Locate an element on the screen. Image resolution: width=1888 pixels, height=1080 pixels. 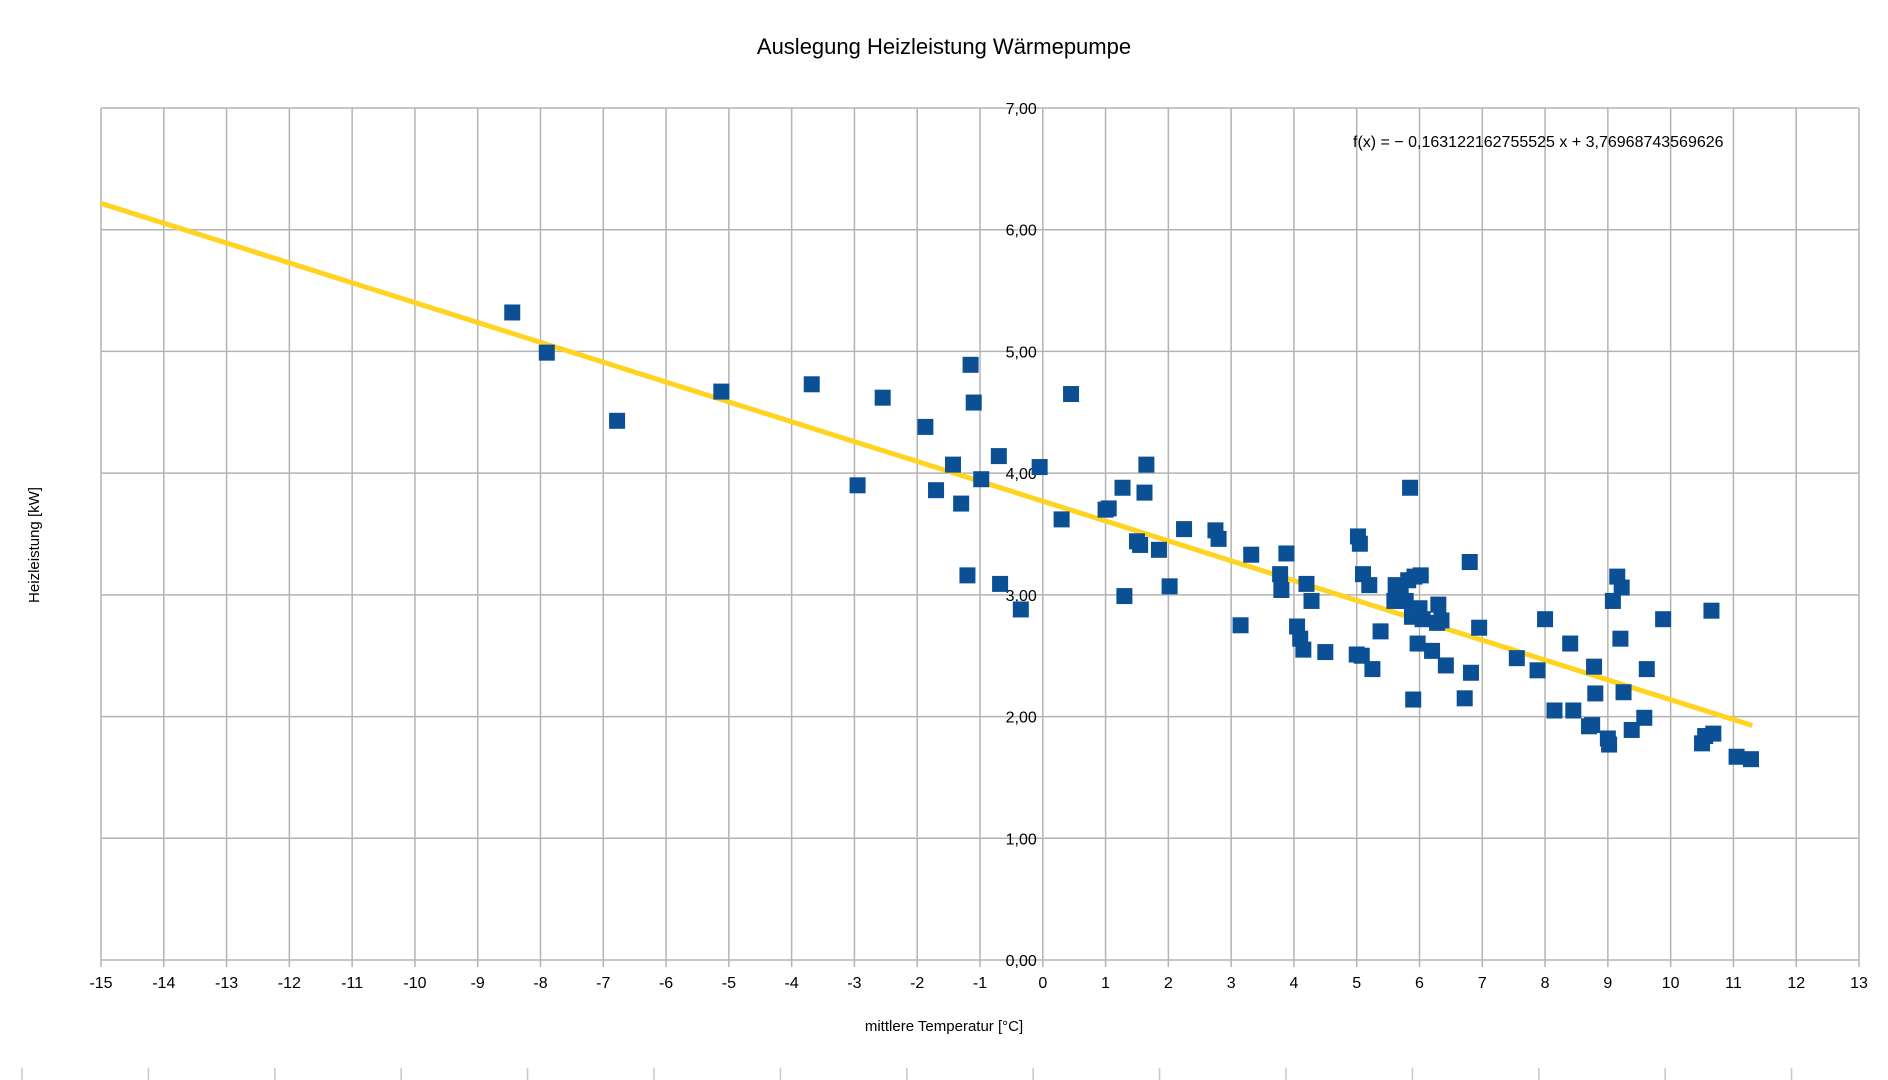
x-tick-label: 9 is located at coordinates (1607, 983).